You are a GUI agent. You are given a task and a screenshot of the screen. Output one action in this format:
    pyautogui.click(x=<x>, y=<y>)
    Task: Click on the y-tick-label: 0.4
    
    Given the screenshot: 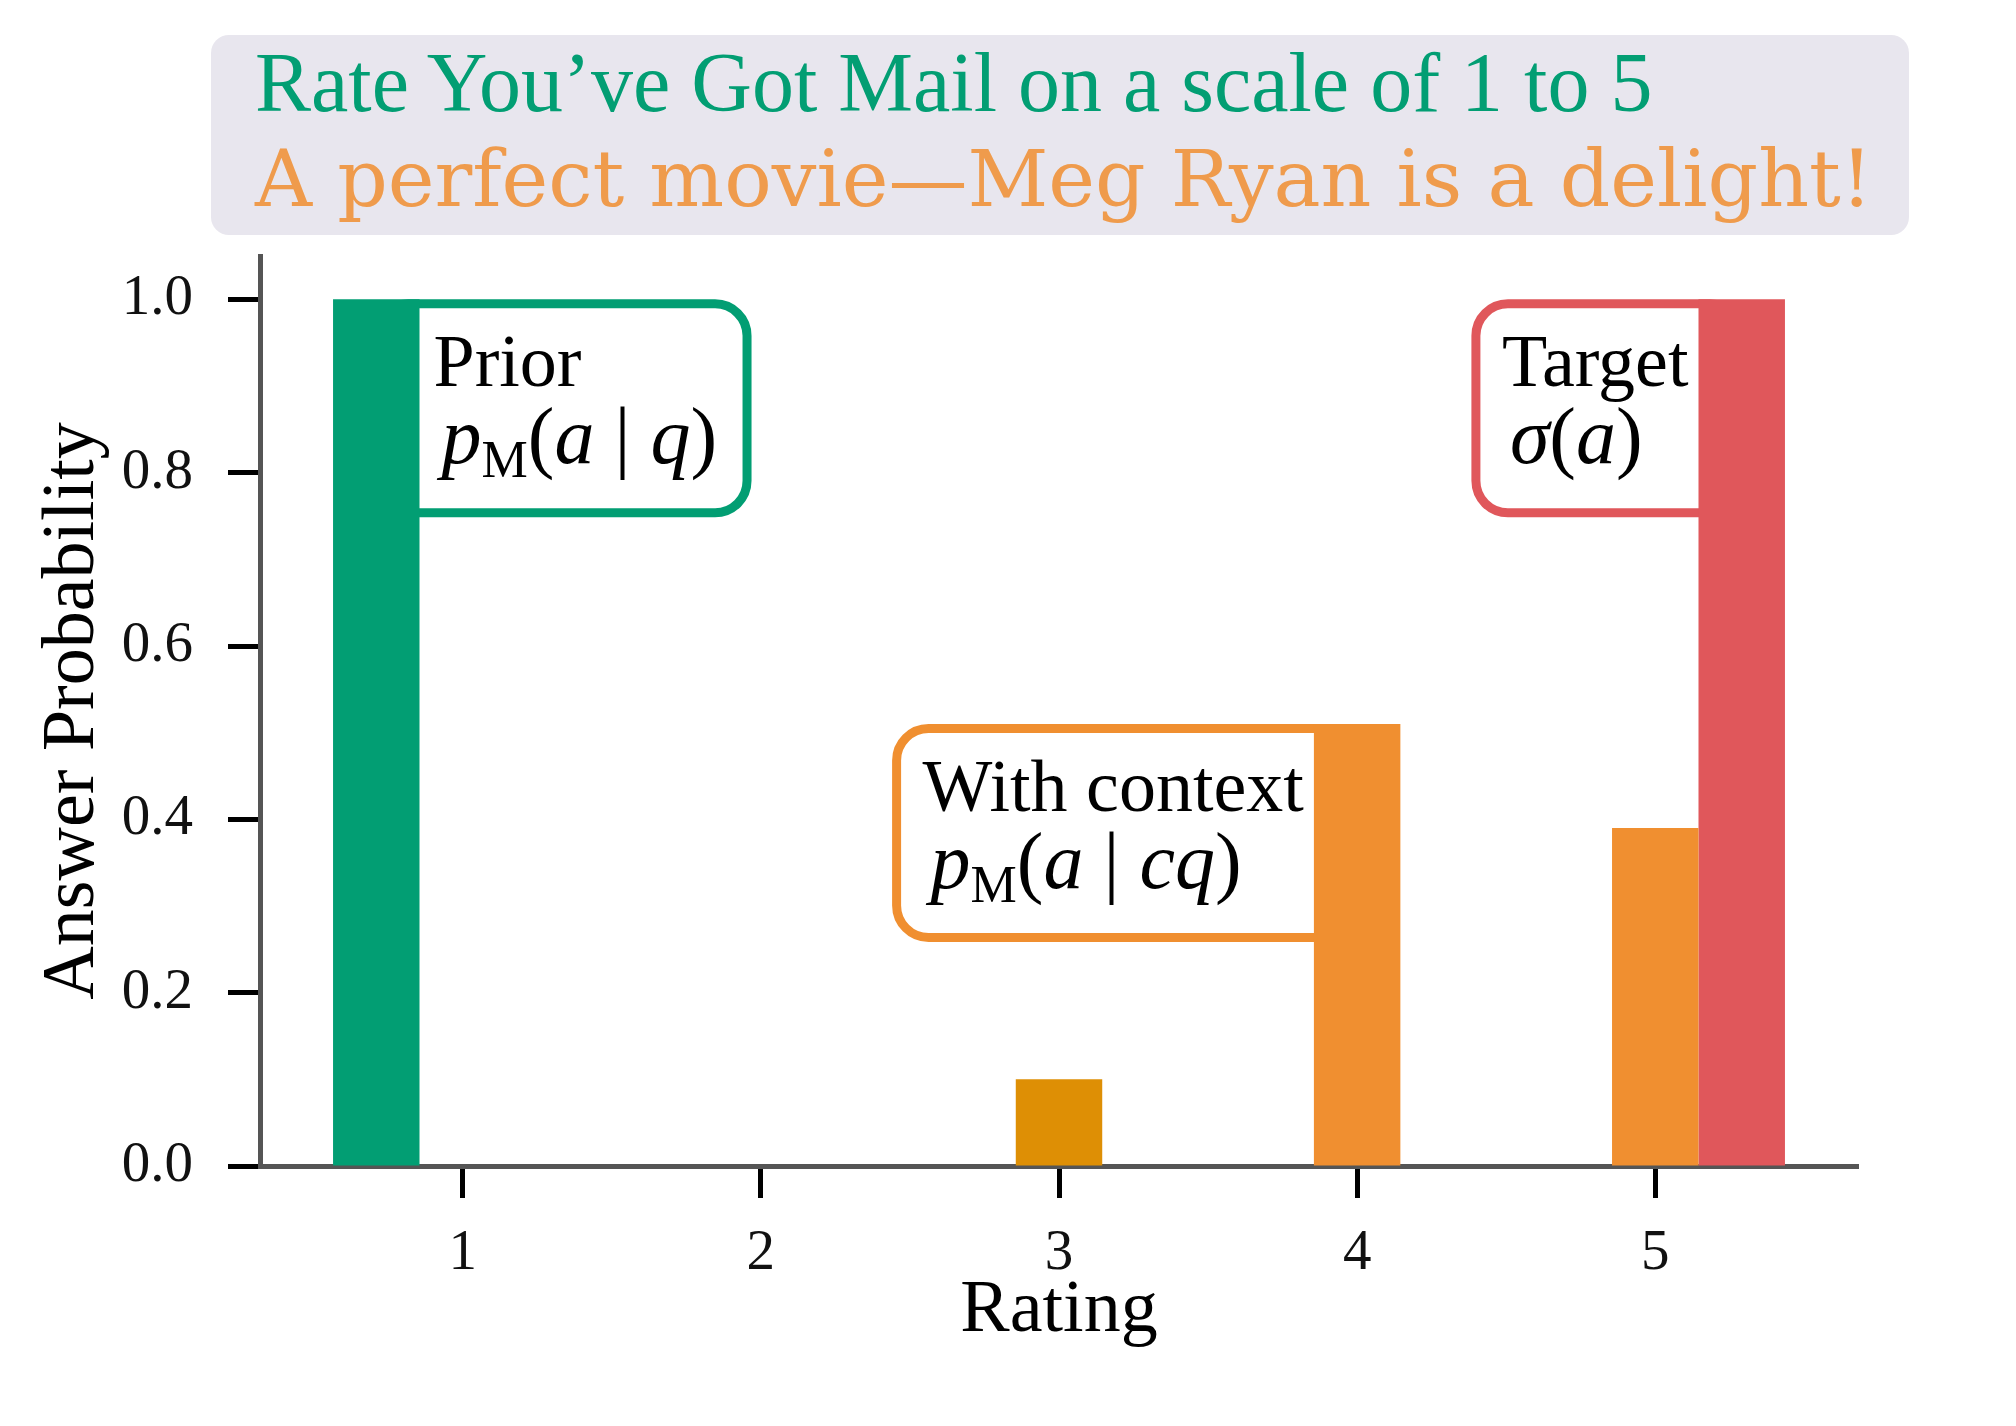 What is the action you would take?
    pyautogui.click(x=157, y=815)
    